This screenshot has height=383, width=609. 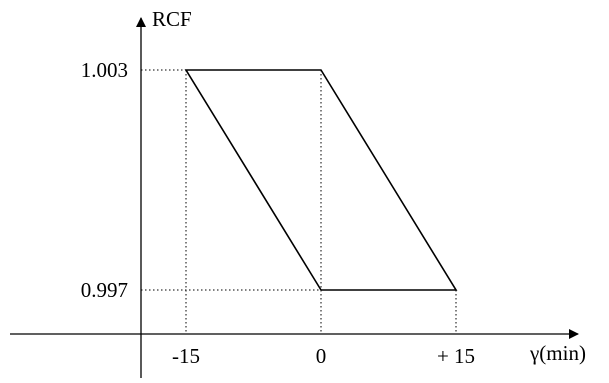 I want to click on x-tick-label: 0, so click(x=321, y=356).